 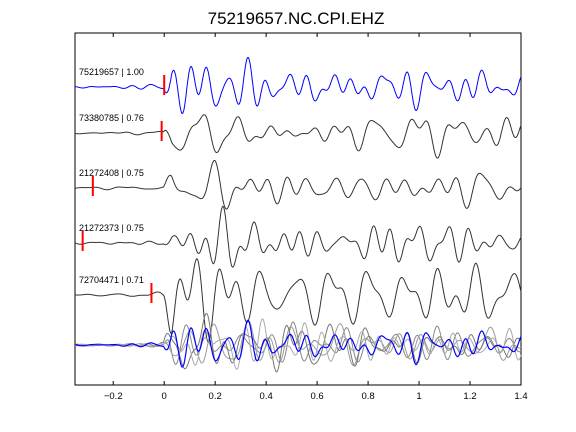 What do you see at coordinates (111, 280) in the screenshot?
I see `trace-label: 72704471 | 0.71` at bounding box center [111, 280].